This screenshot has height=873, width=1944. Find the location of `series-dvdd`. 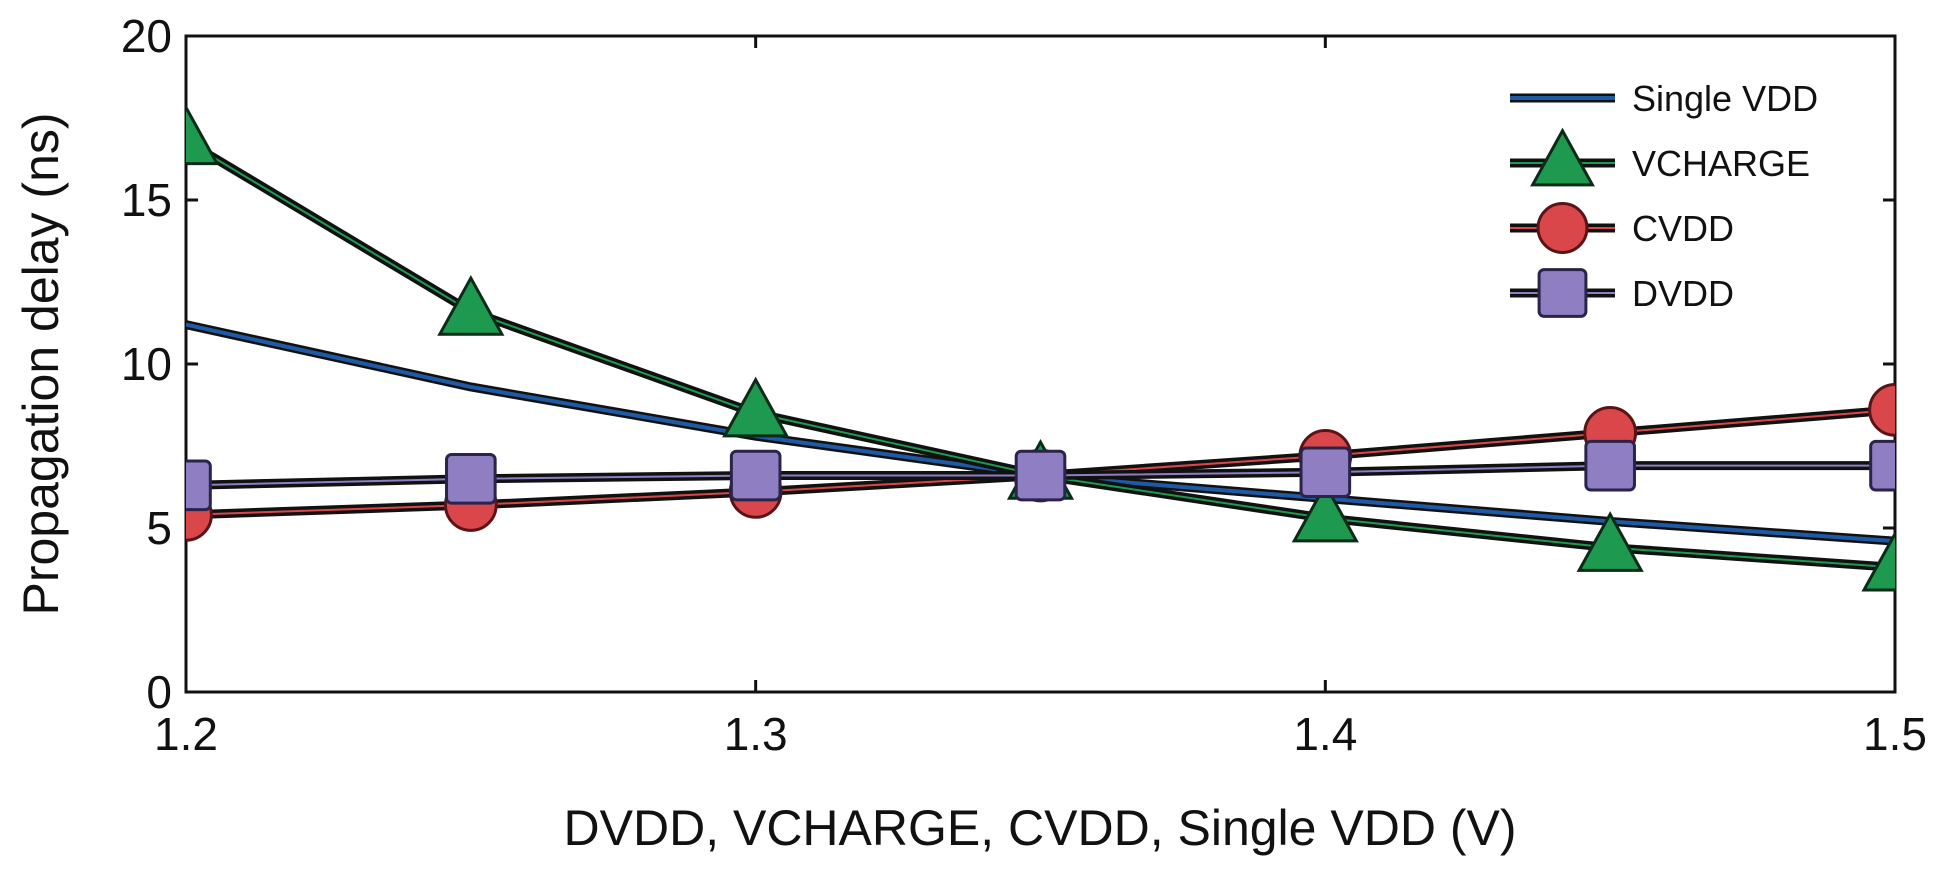

series-dvdd is located at coordinates (1040, 475).